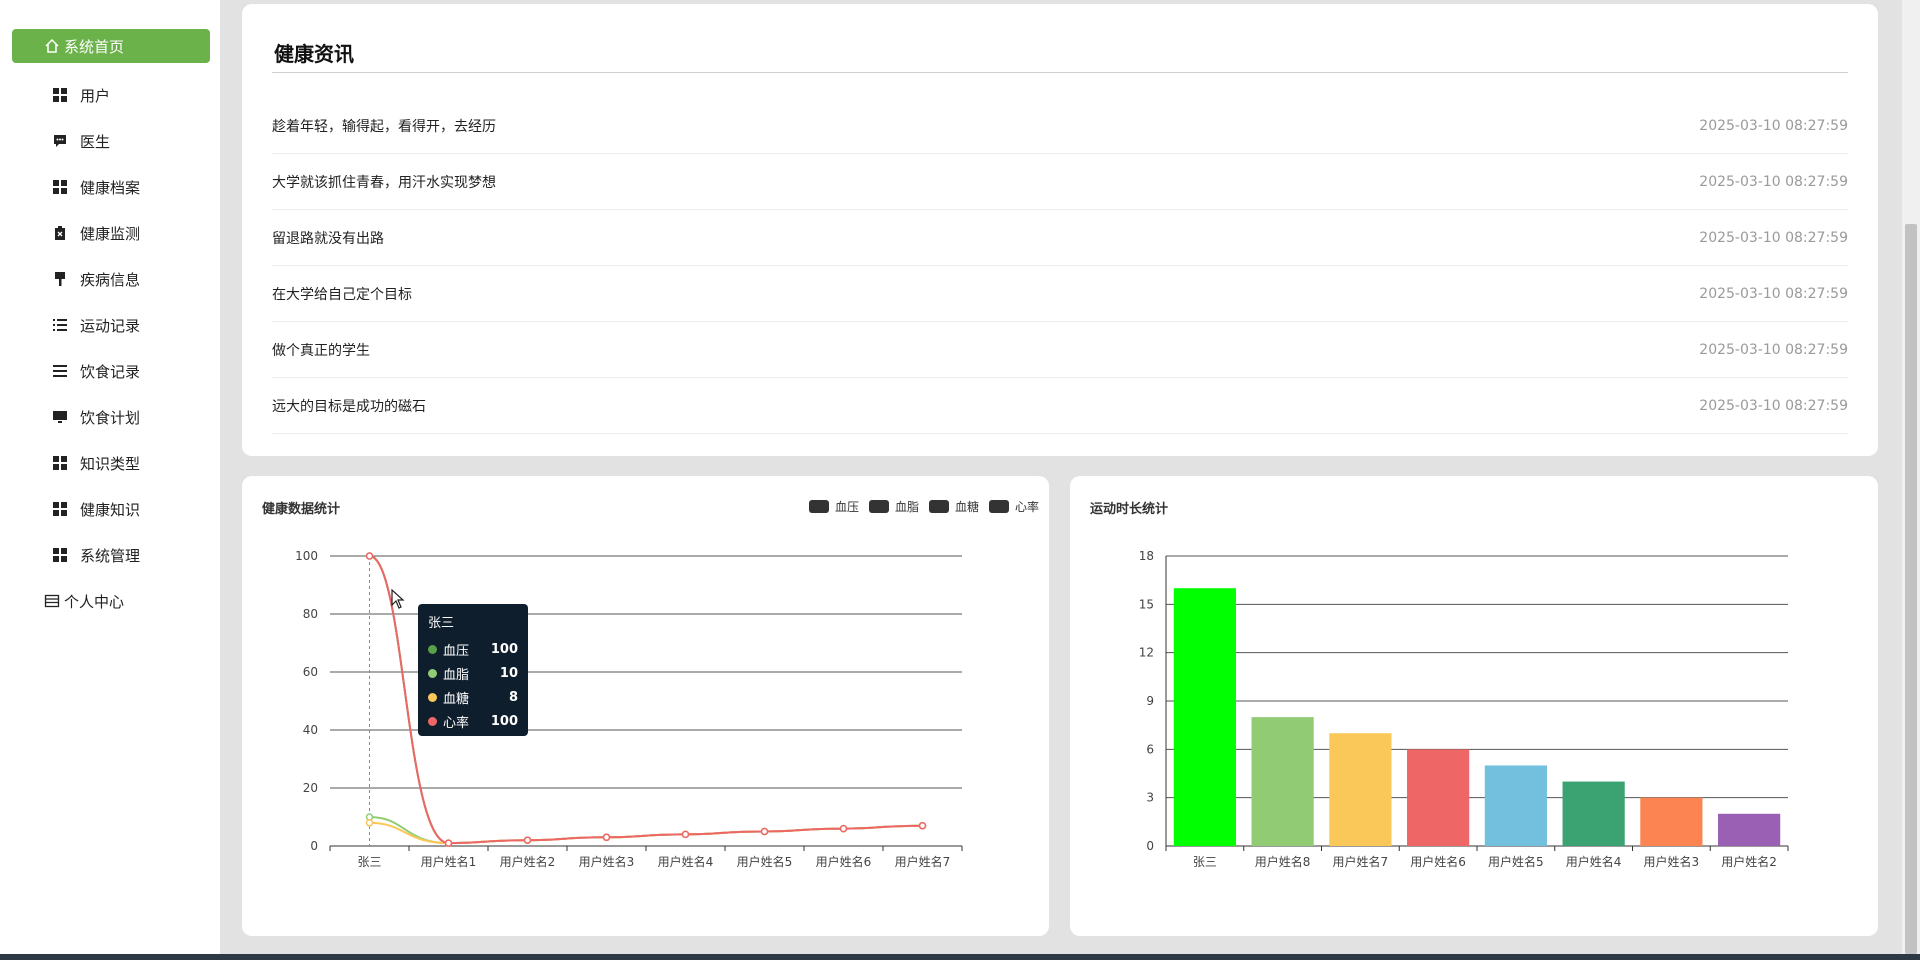  What do you see at coordinates (1150, 749) in the screenshot?
I see `y-tick-label: 6` at bounding box center [1150, 749].